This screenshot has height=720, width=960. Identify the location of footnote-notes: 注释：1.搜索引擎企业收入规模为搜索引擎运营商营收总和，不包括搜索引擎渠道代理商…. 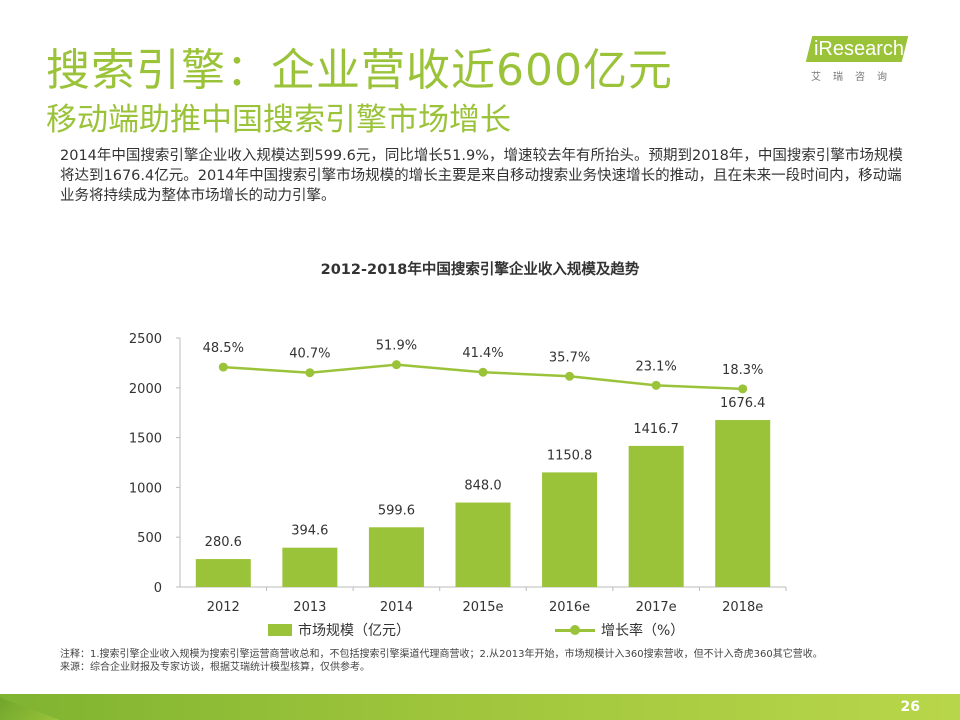
(441, 654).